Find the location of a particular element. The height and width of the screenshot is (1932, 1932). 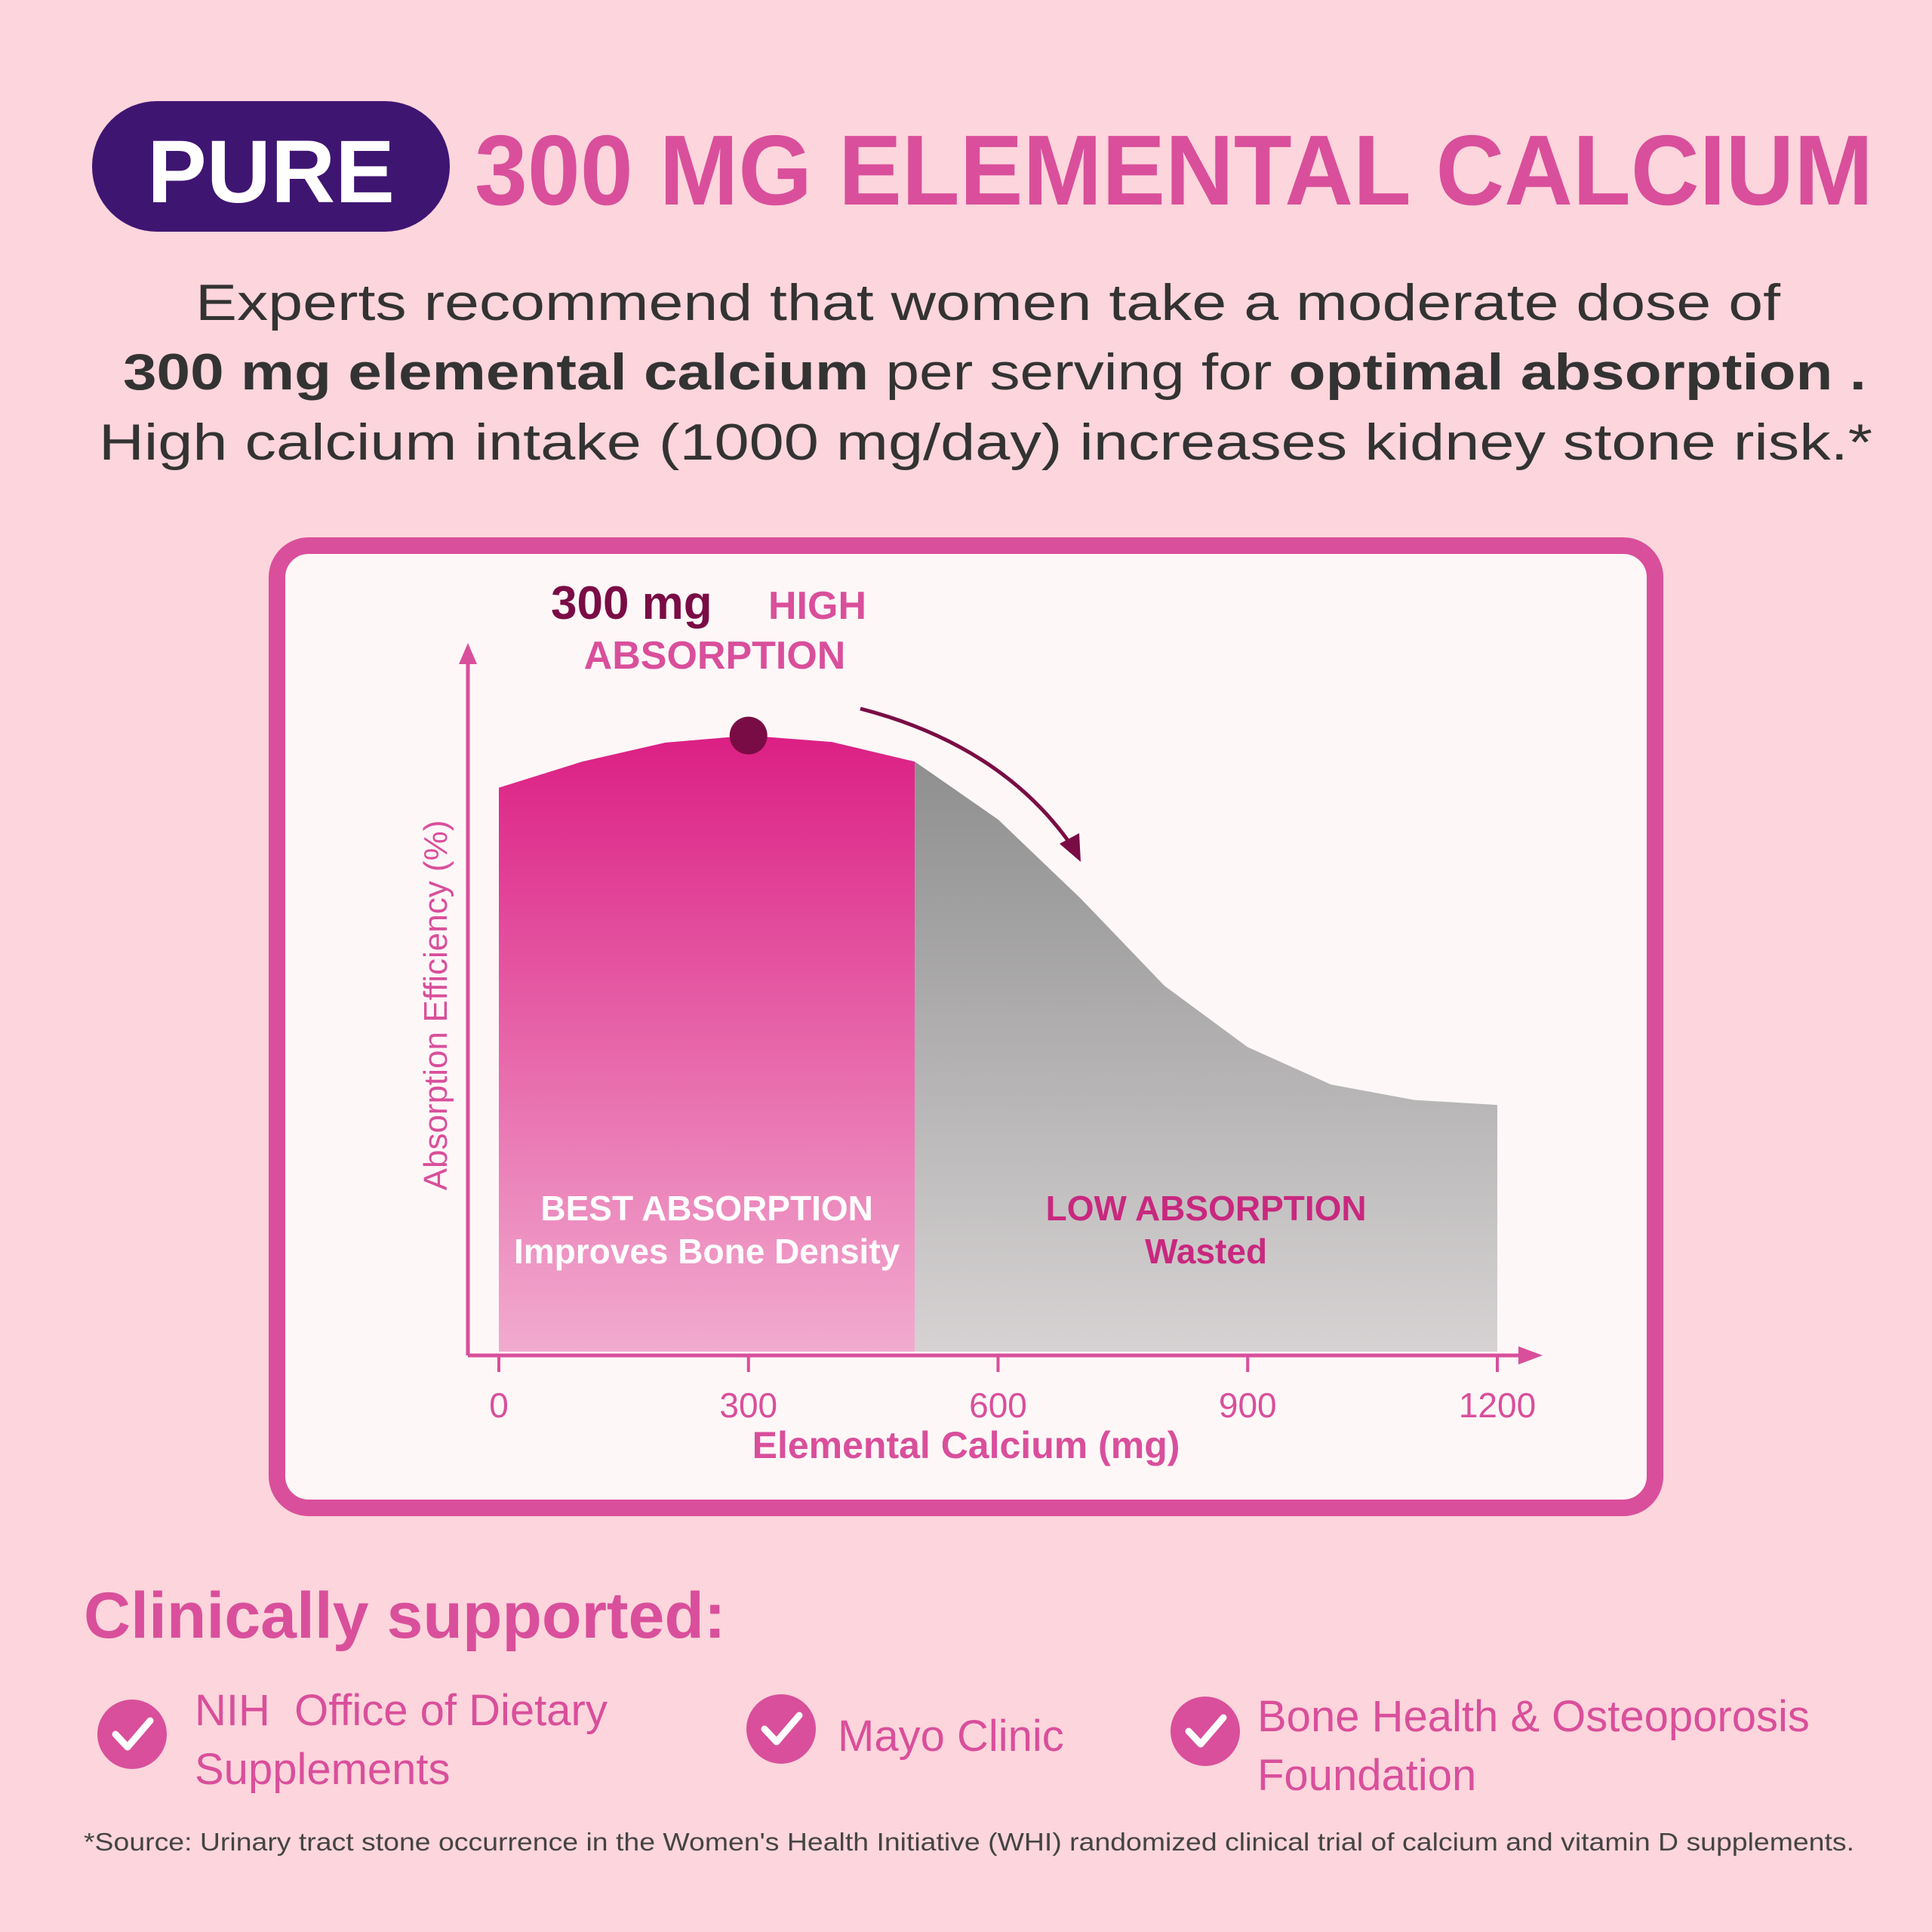

supported-item: NIH Office of Dietary Supplements is located at coordinates (407, 1740).